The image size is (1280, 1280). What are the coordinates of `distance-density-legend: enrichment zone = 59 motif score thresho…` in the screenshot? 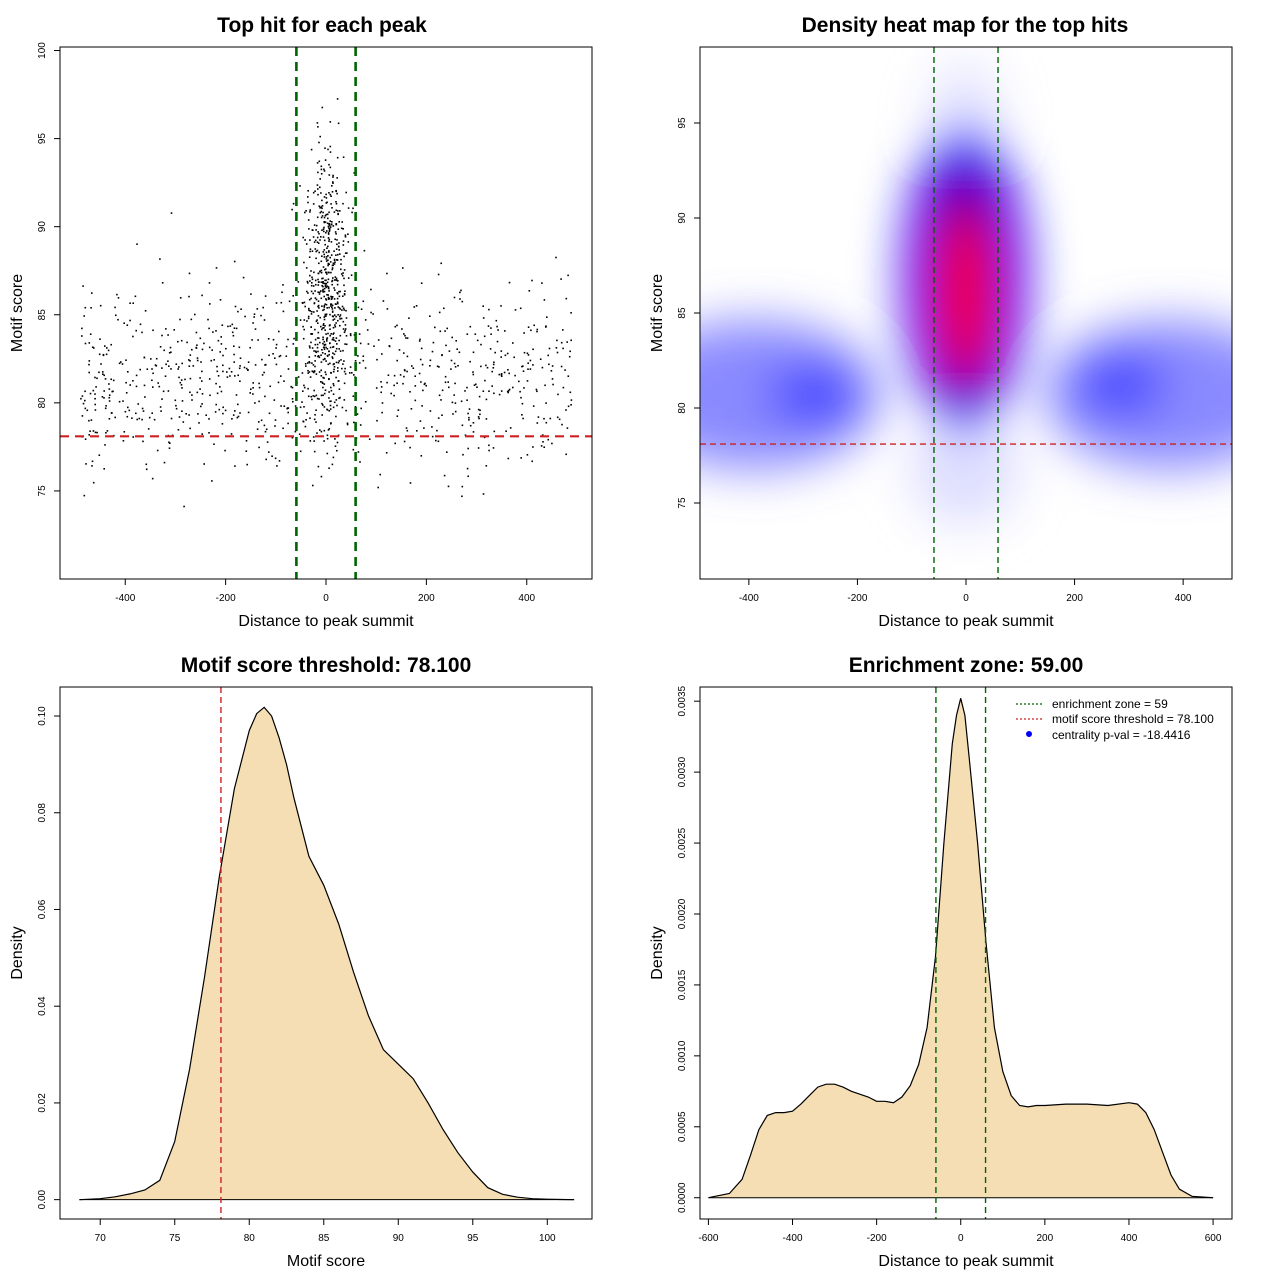 It's located at (1115, 719).